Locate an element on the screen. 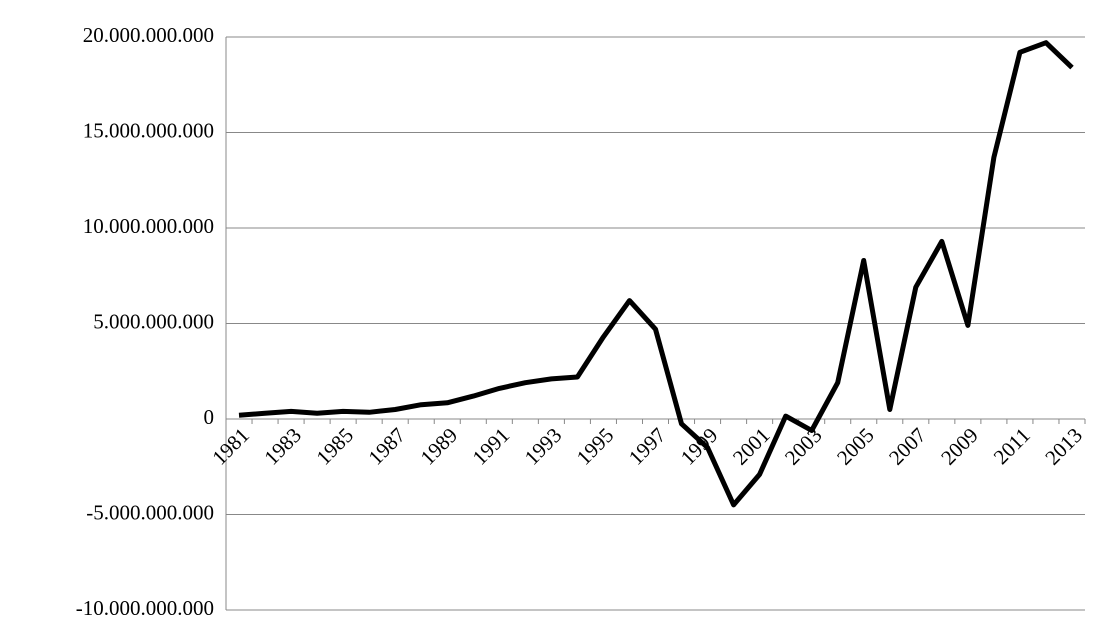  y-tick-label: 0 is located at coordinates (209, 417).